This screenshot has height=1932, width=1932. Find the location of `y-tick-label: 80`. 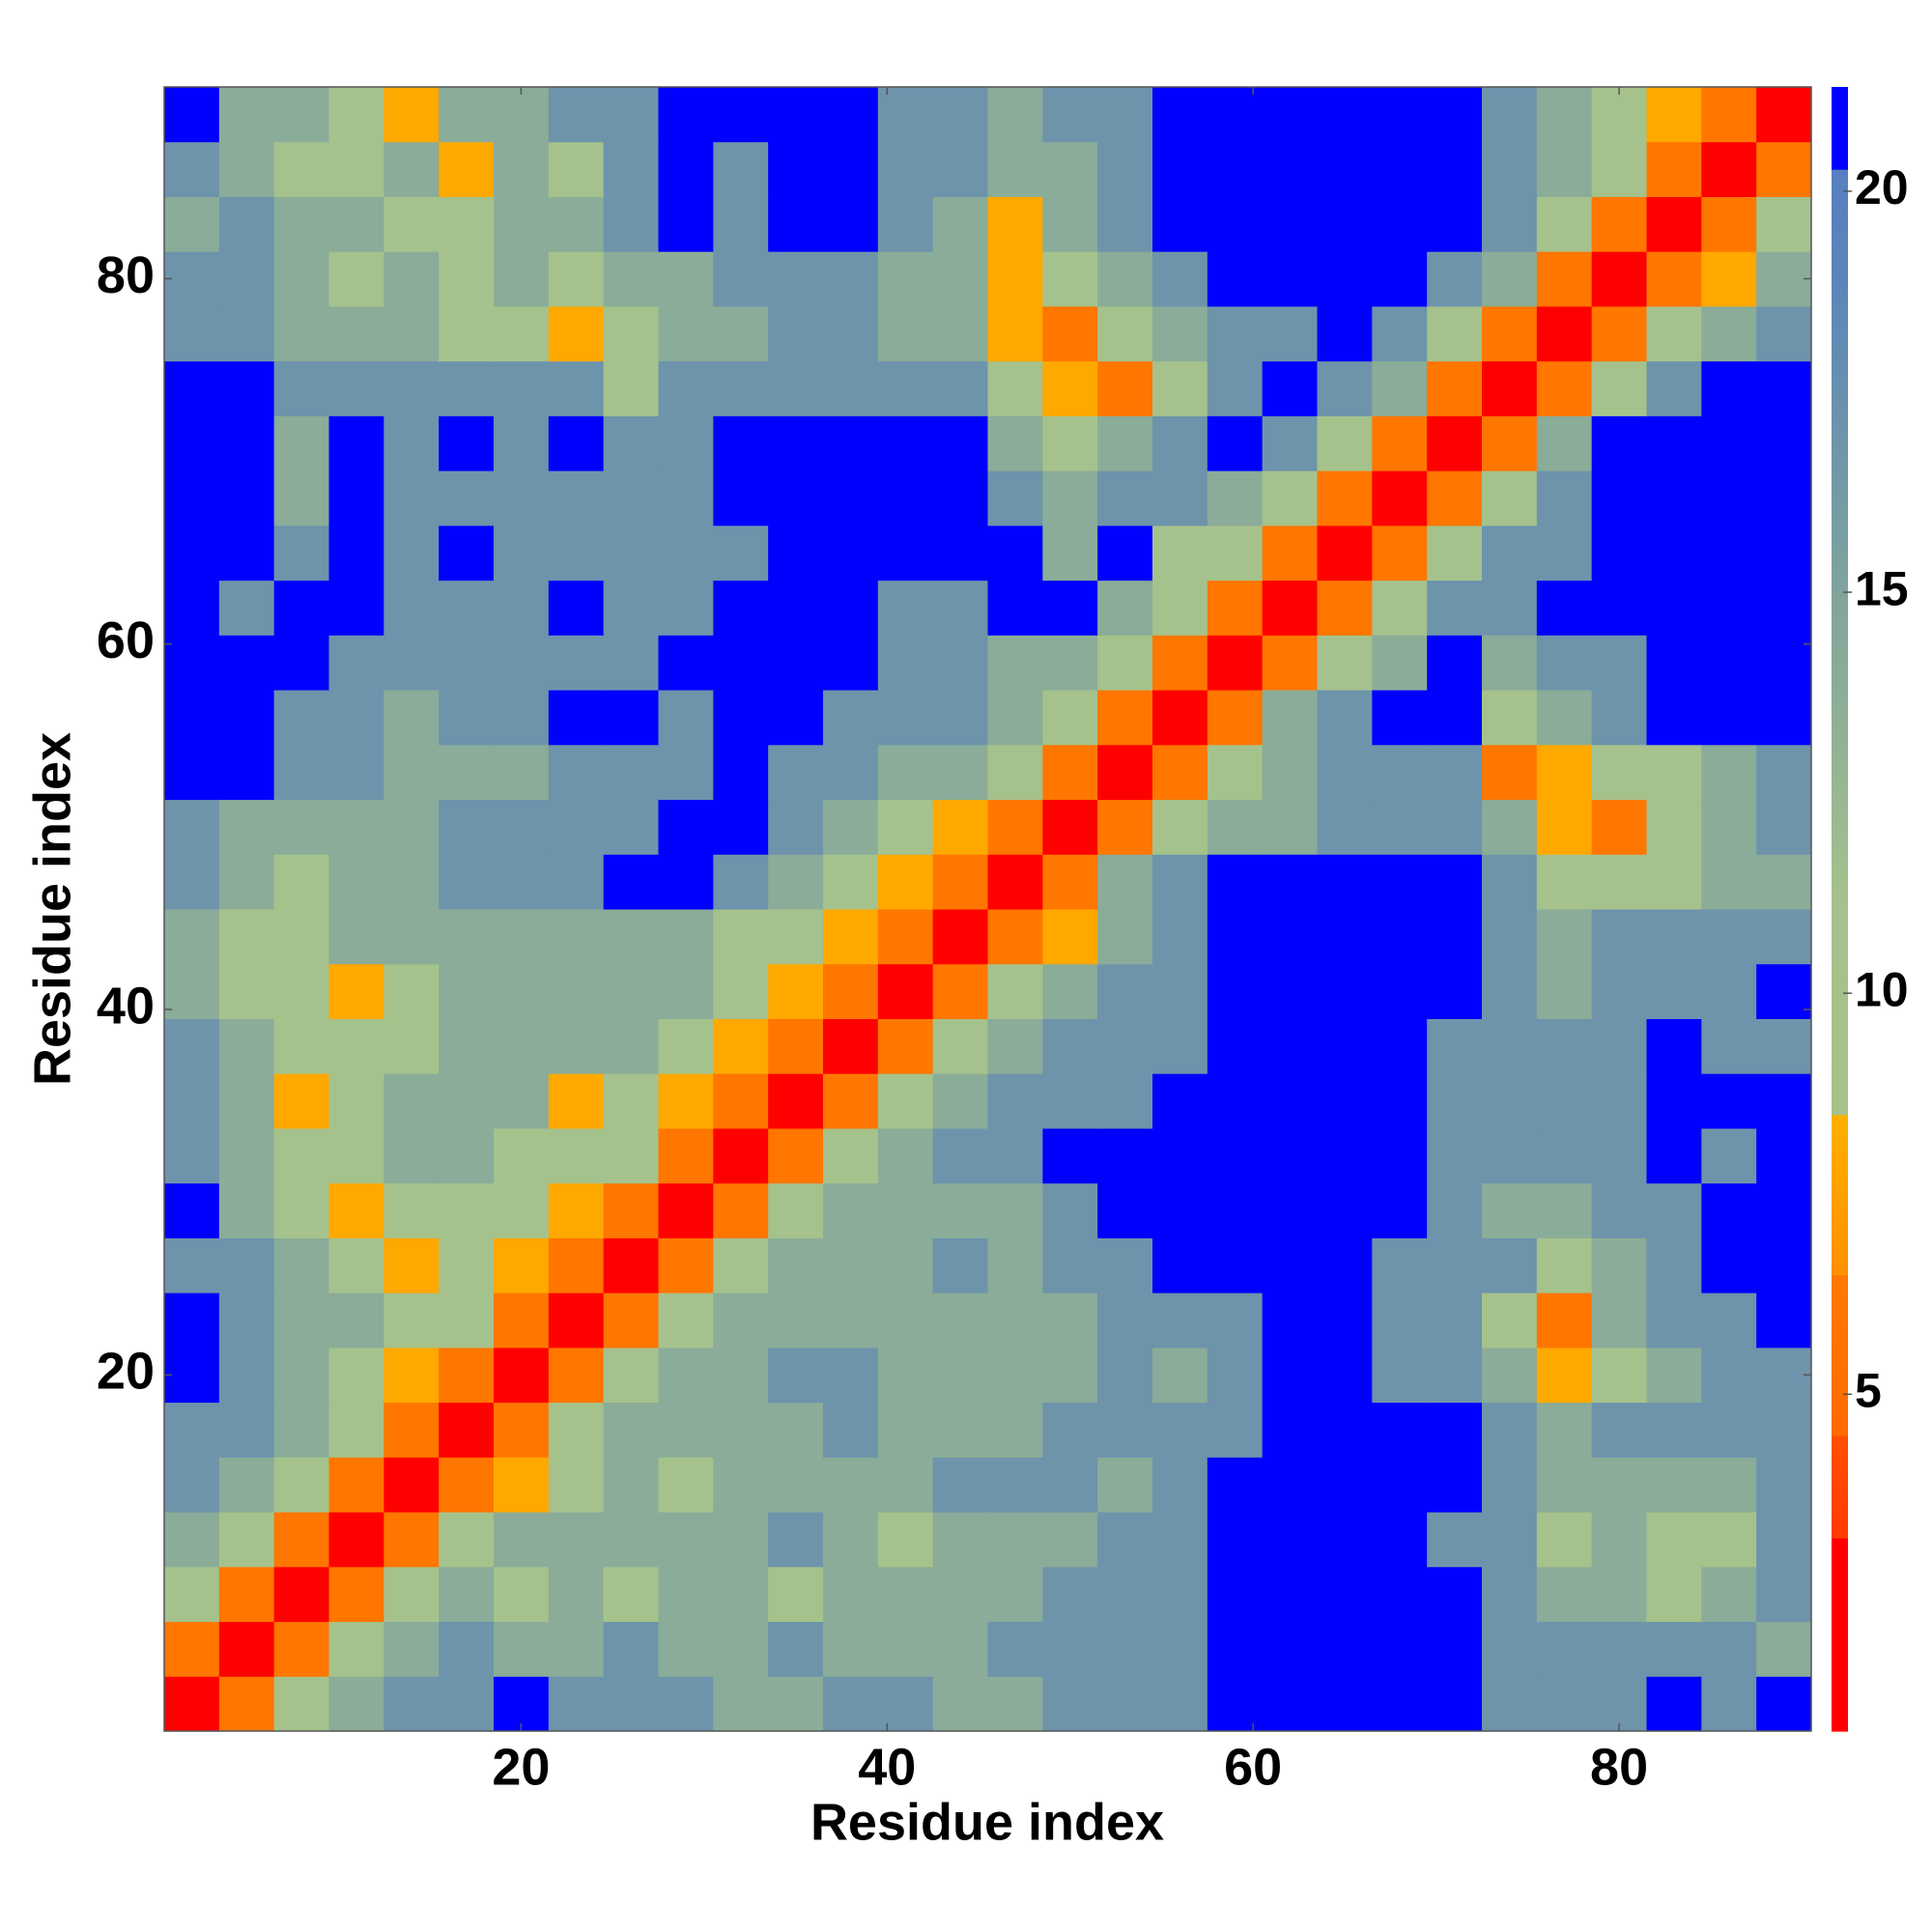

y-tick-label: 80 is located at coordinates (126, 275).